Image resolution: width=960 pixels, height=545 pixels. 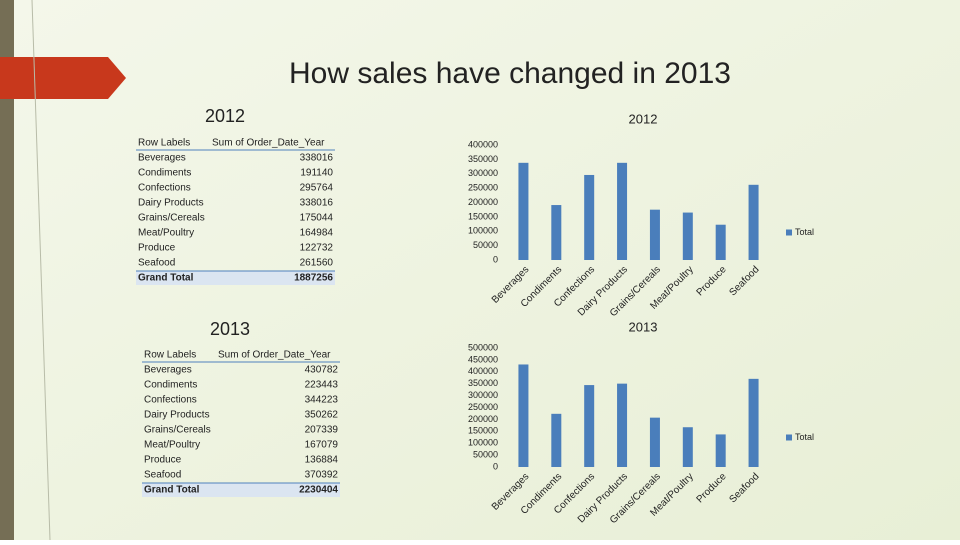 I want to click on slide-title: How sales have changed in 2013, so click(x=510, y=73).